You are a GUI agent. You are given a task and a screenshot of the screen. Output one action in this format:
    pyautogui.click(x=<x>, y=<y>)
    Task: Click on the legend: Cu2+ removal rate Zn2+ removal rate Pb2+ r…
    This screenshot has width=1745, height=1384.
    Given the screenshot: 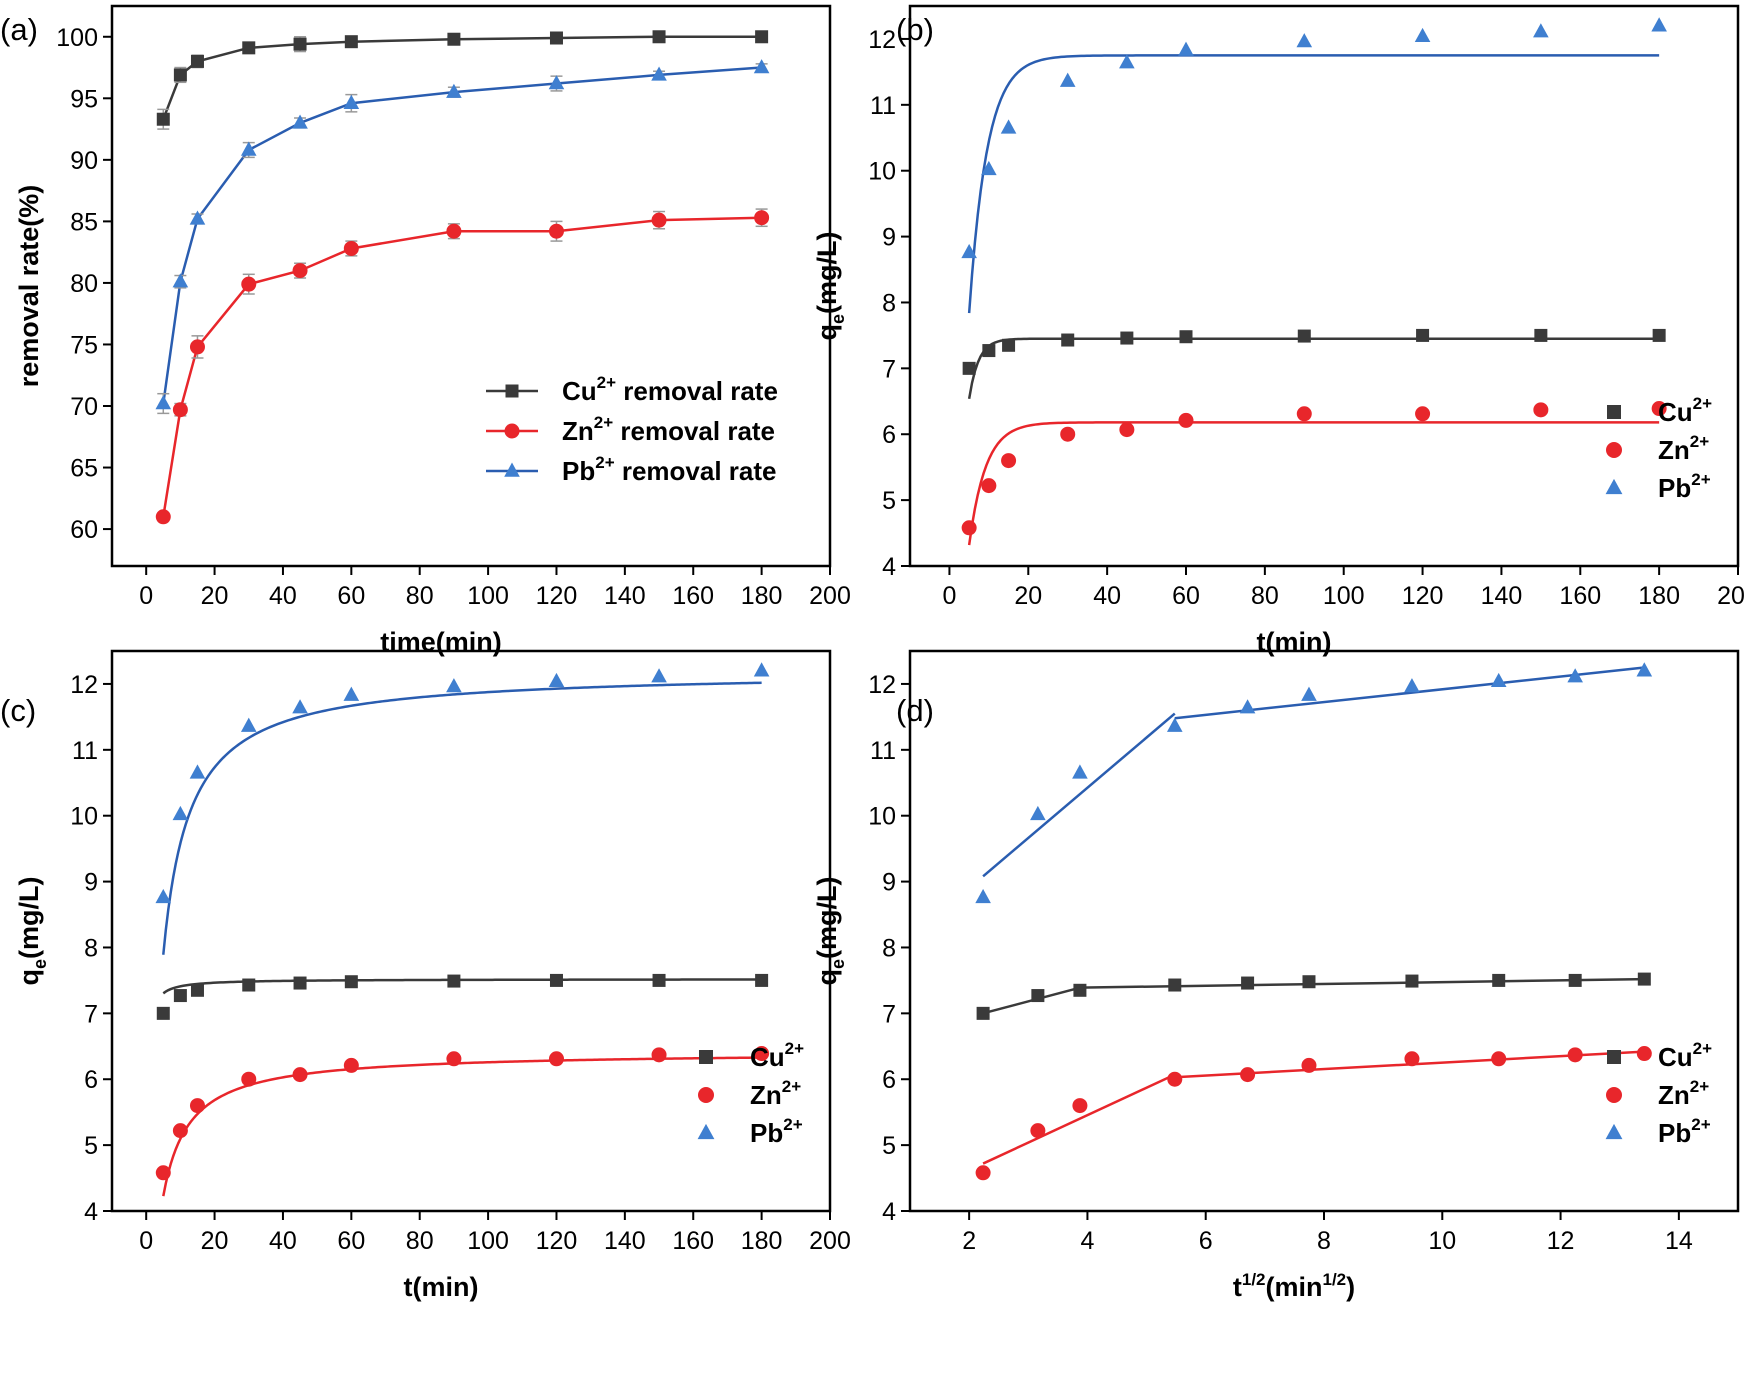 What is the action you would take?
    pyautogui.click(x=632, y=429)
    